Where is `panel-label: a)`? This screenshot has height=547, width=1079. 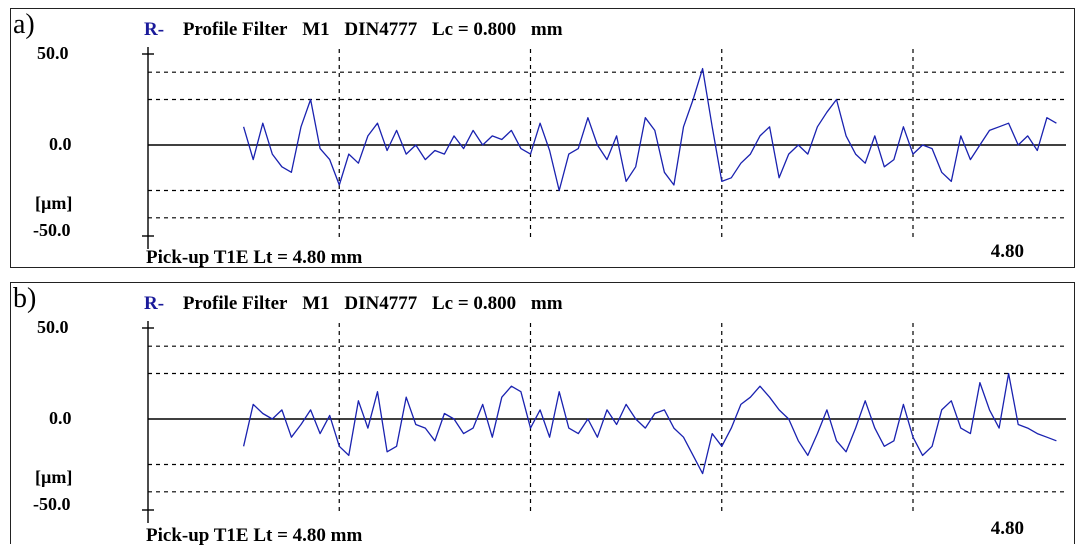 panel-label: a) is located at coordinates (24, 24).